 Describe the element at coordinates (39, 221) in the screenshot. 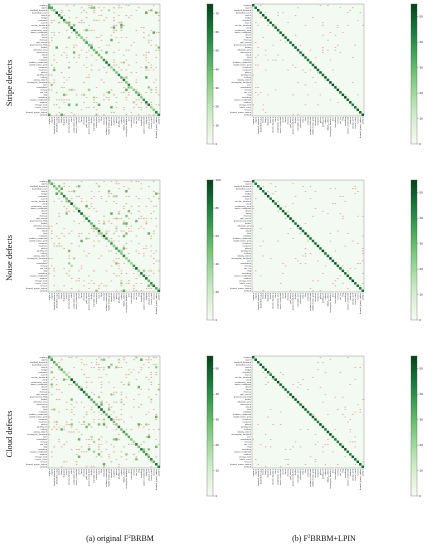

I see `y-tick-label: ground_track_field` at that location.